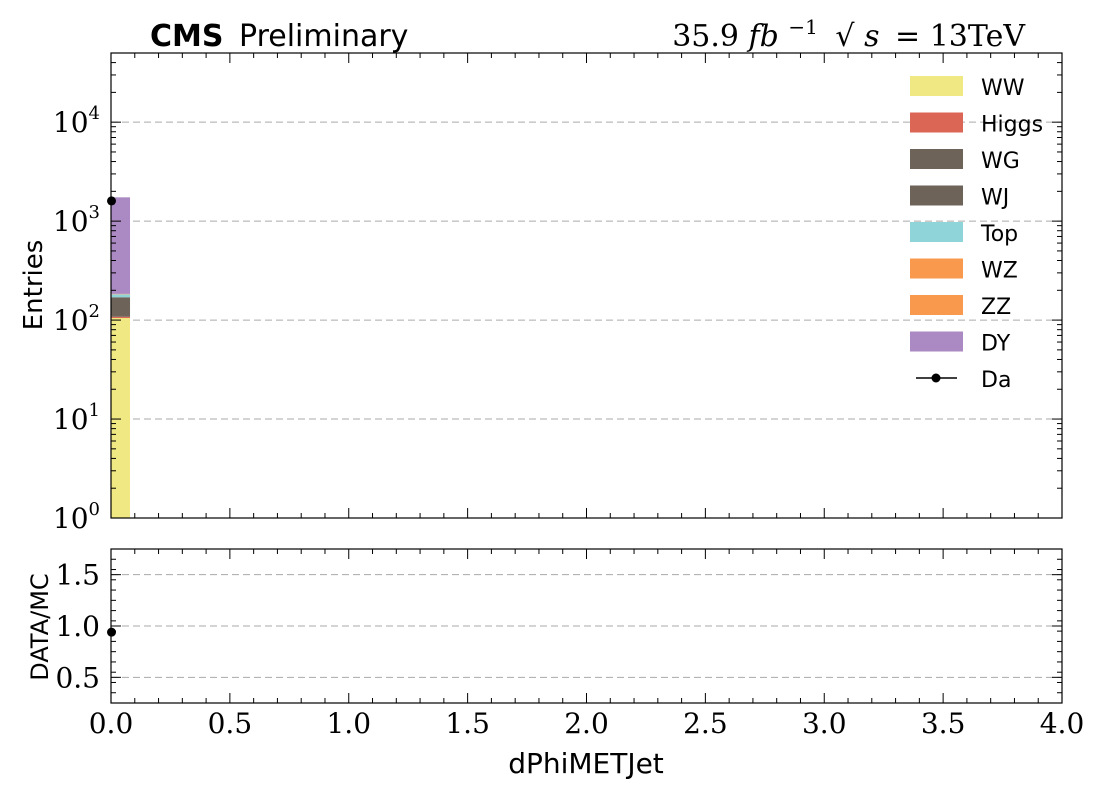 The height and width of the screenshot is (800, 1100). Describe the element at coordinates (936, 305) in the screenshot. I see `legend-swatch-zz` at that location.